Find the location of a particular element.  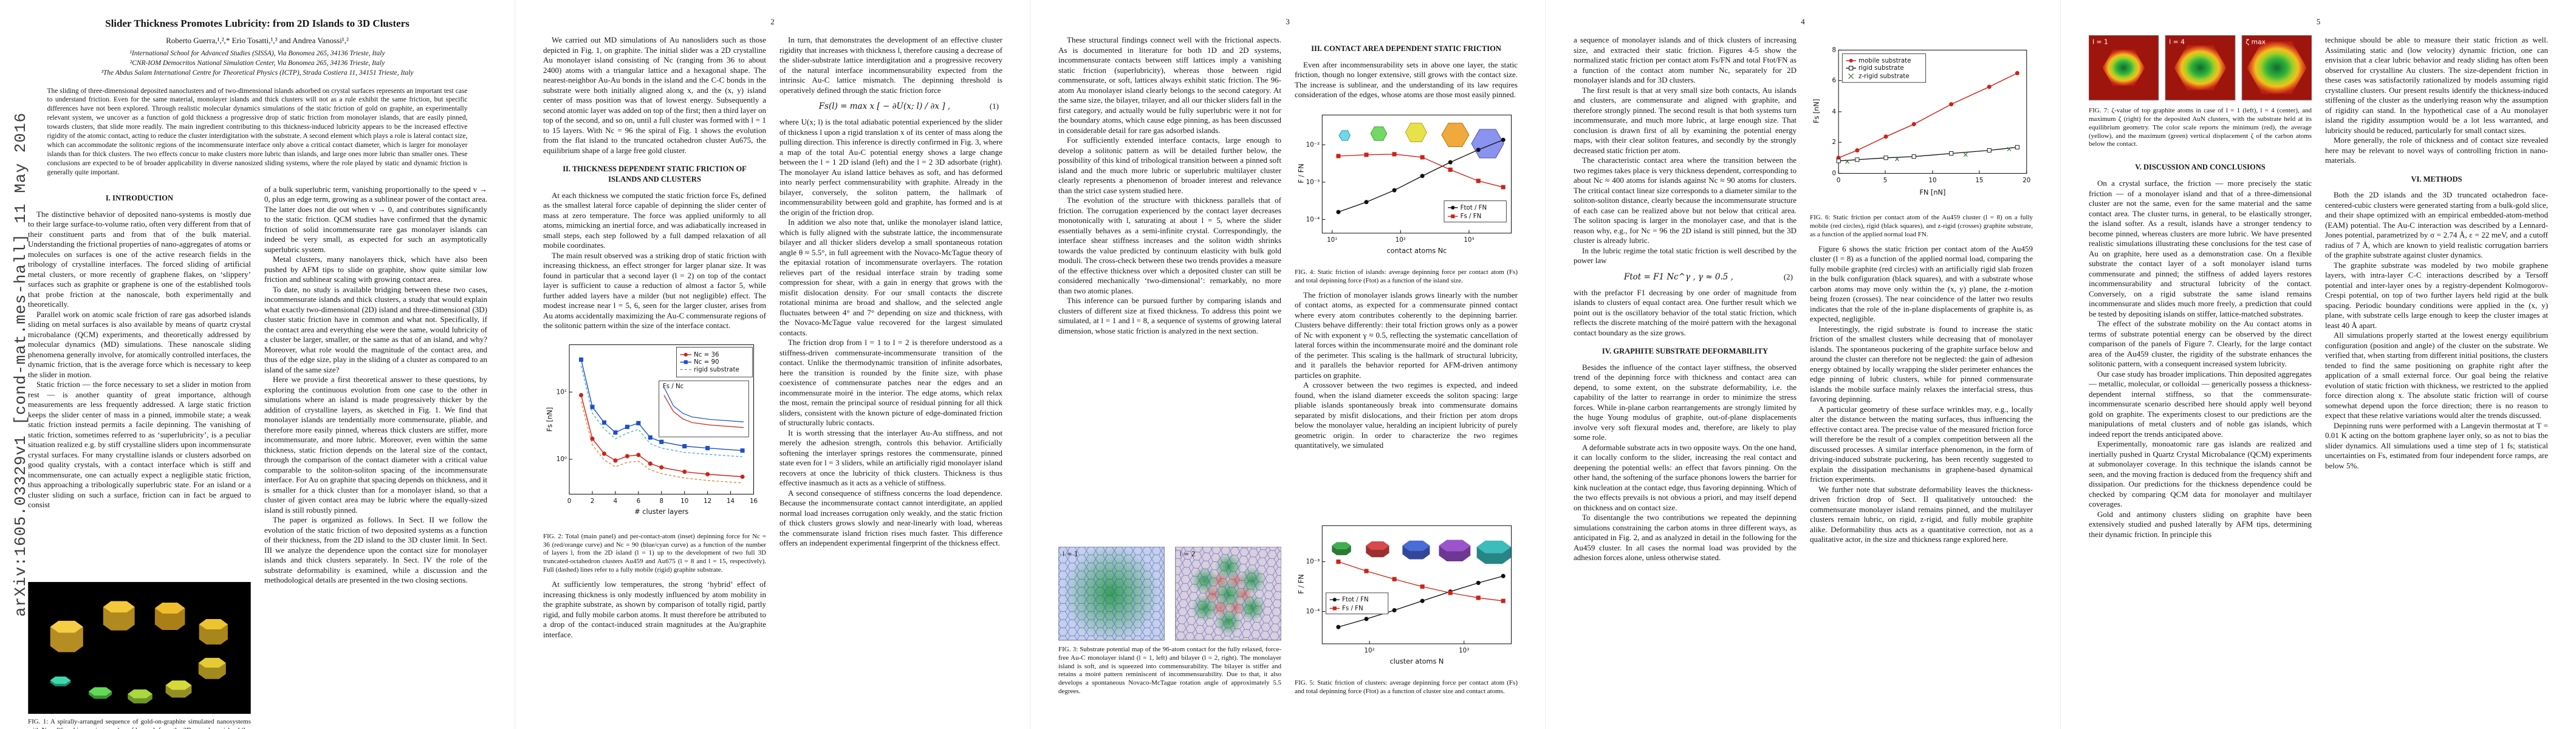

svg-text: 10³ is located at coordinates (1464, 651).